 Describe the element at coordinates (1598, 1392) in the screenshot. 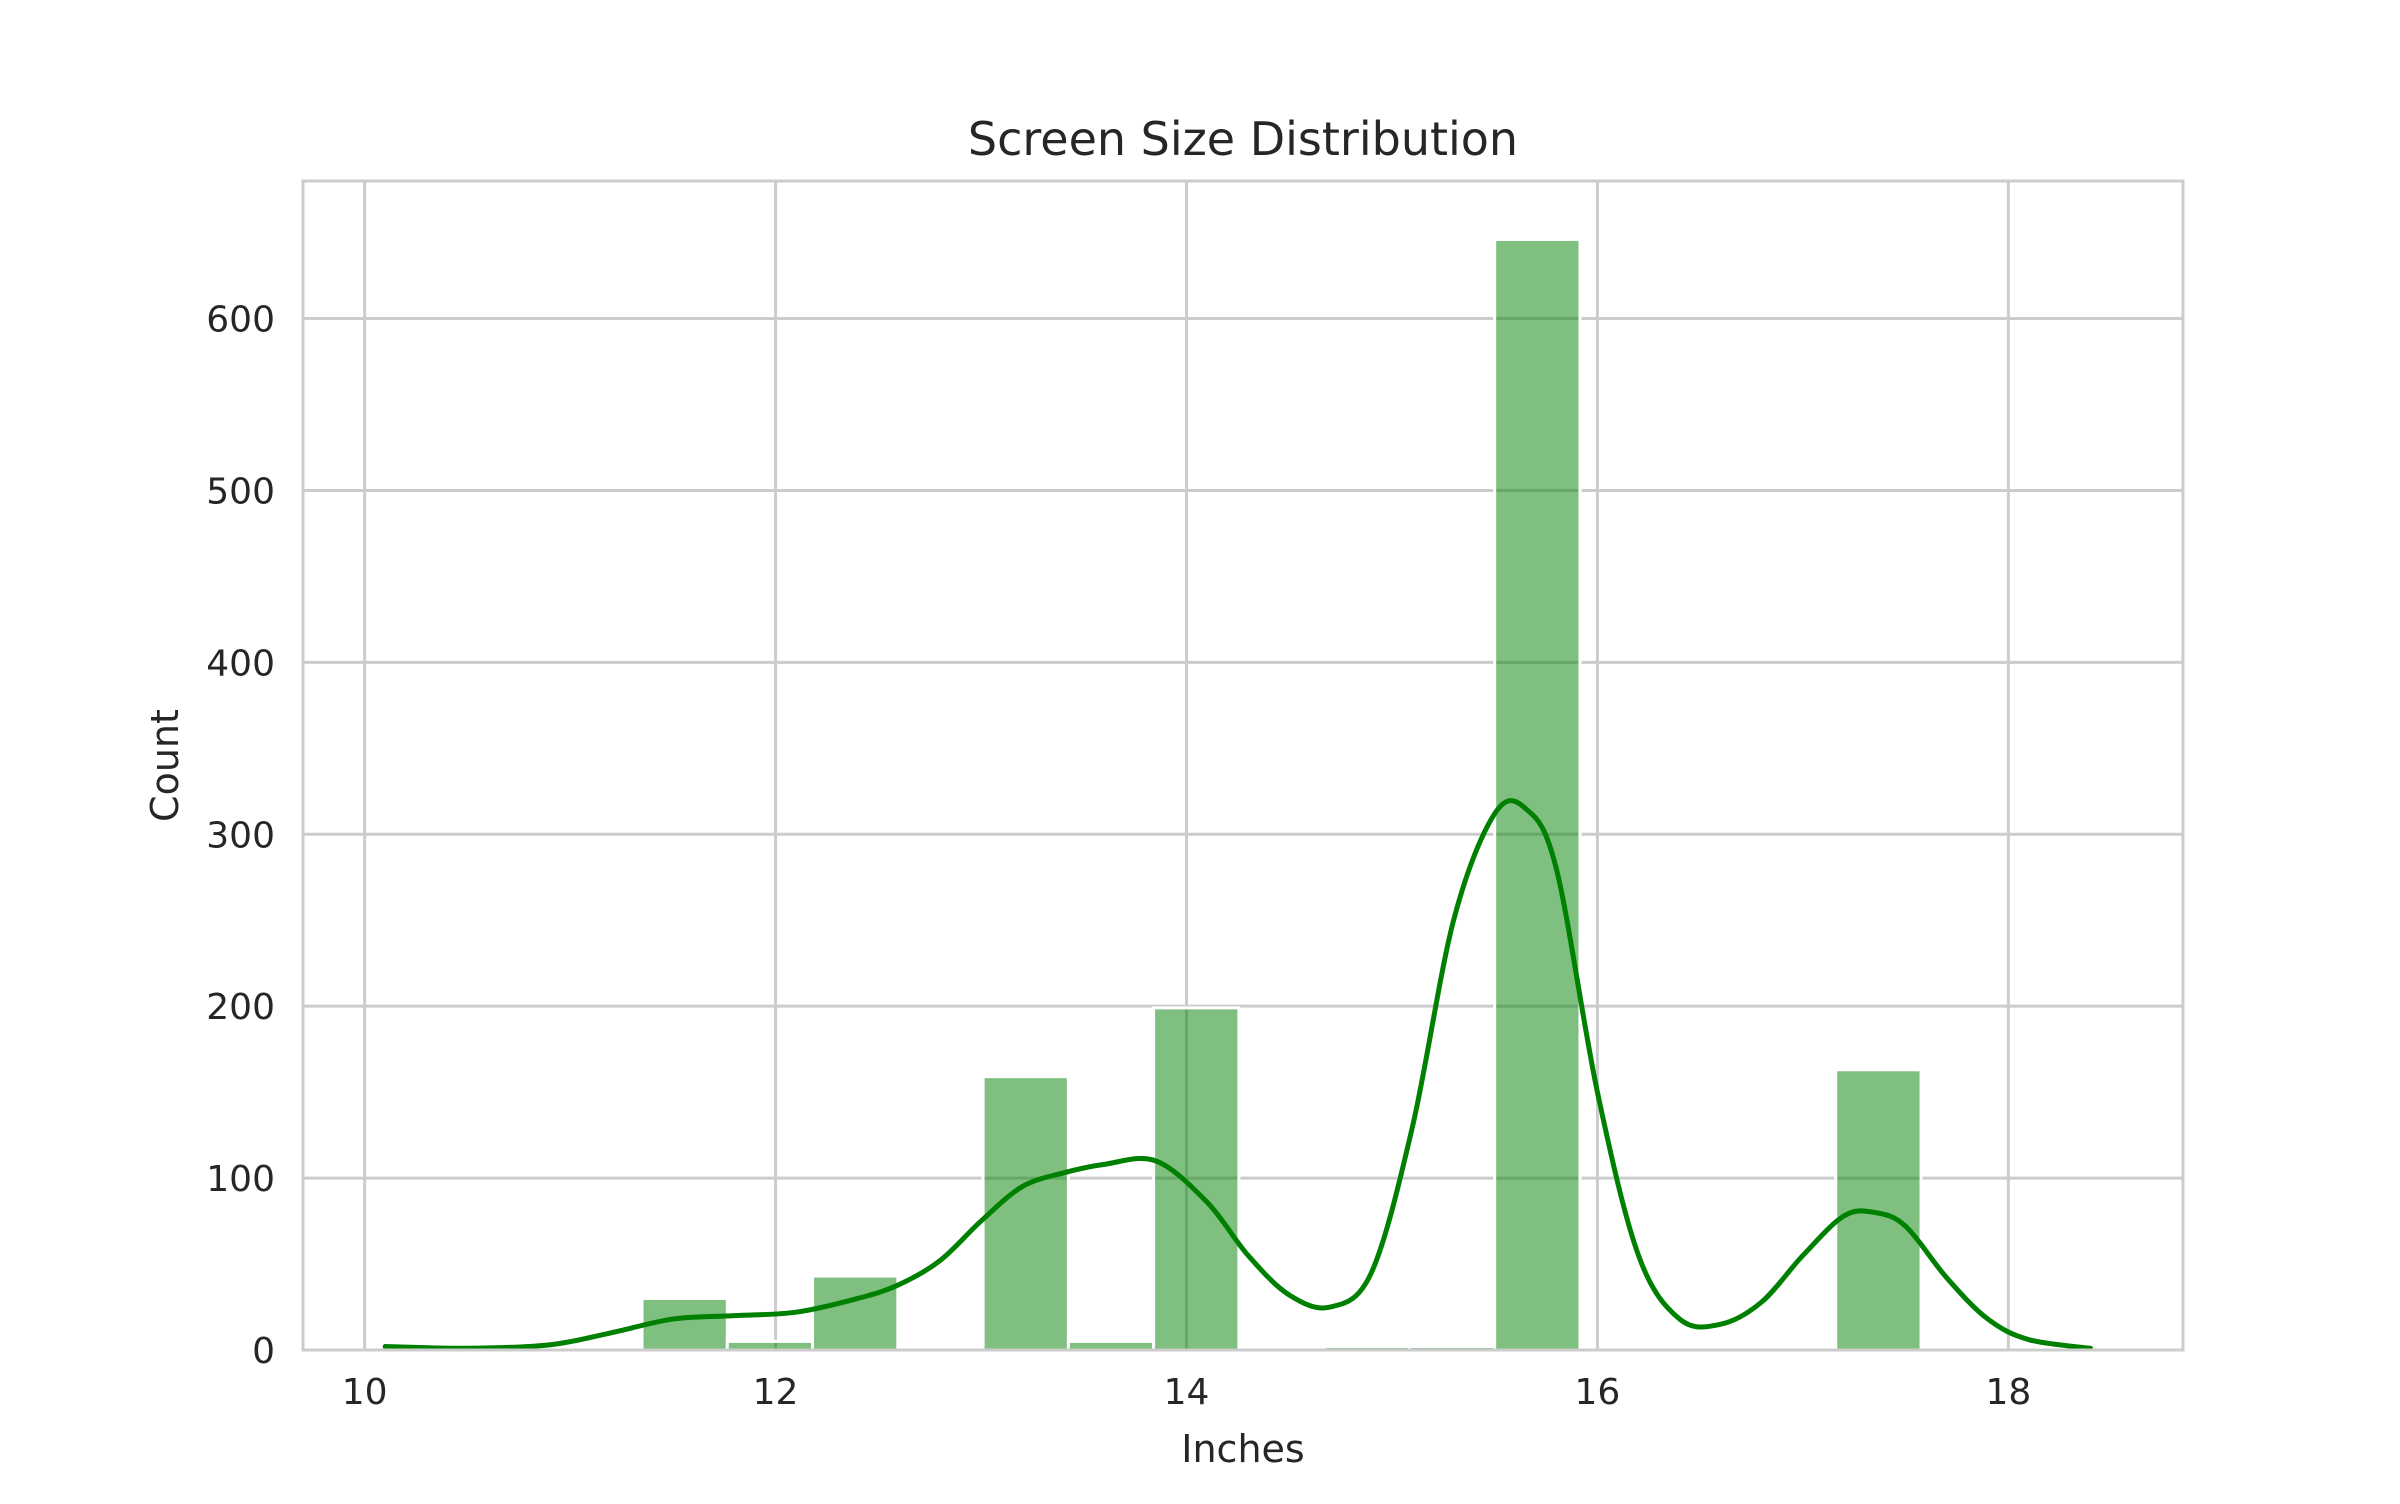

I see `x-tick-label: 16` at that location.